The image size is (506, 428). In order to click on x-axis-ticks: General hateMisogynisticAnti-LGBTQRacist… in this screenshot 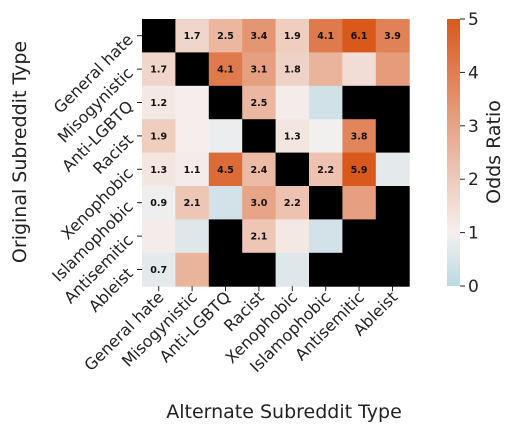, I will do `click(240, 331)`.